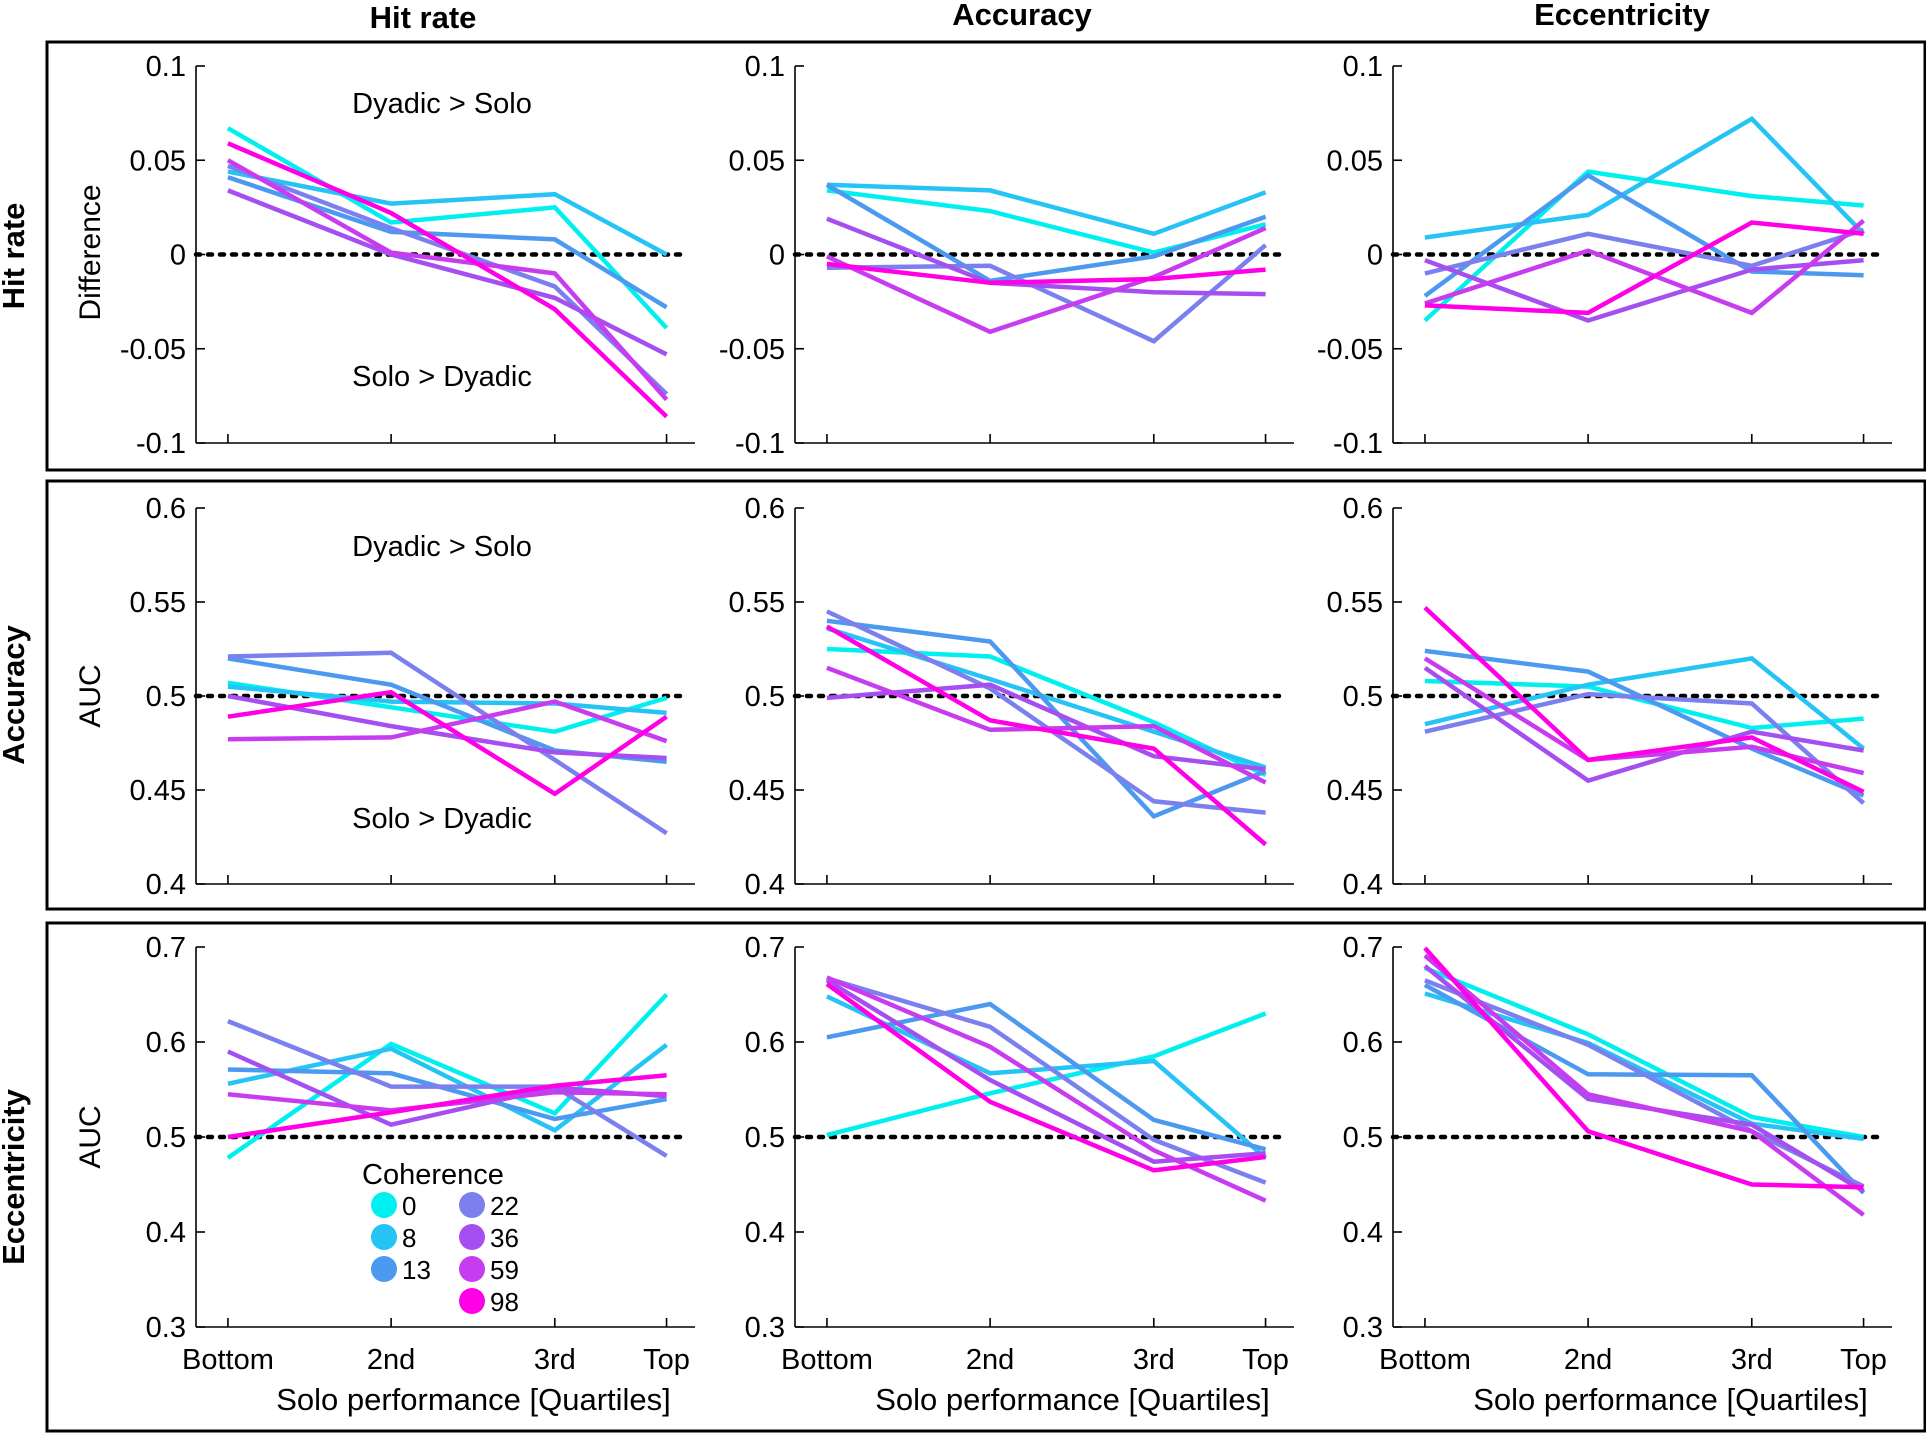  Describe the element at coordinates (1752, 1360) in the screenshot. I see `x-tick-label: 3rd` at that location.